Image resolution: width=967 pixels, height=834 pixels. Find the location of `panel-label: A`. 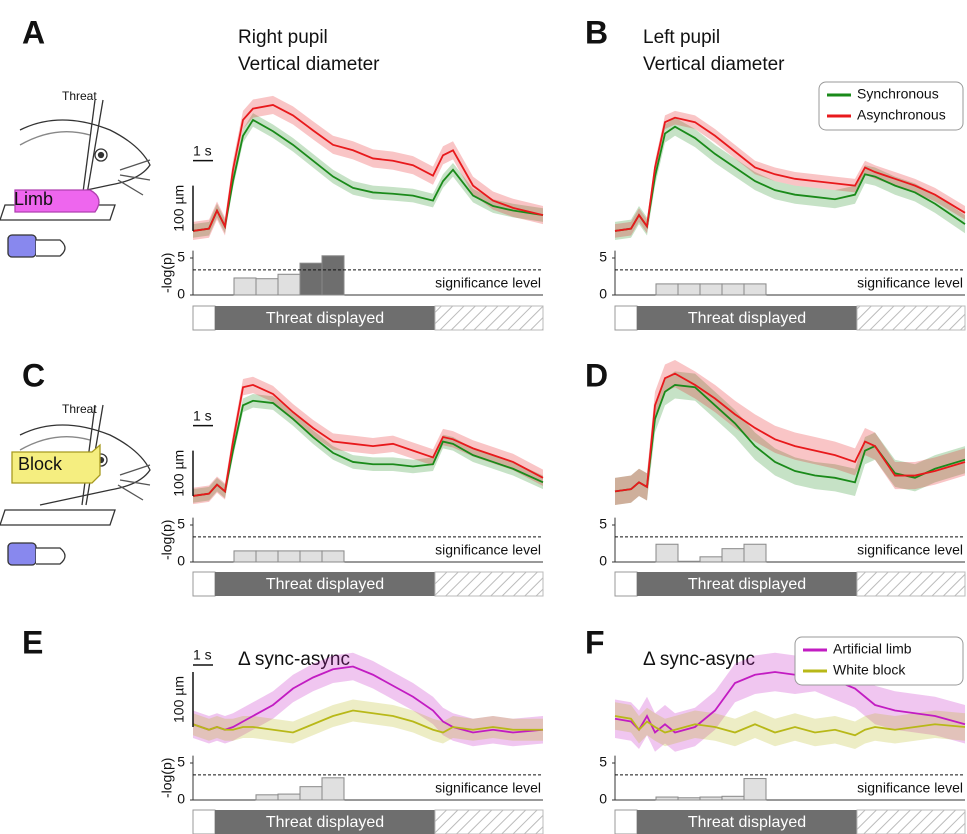

panel-label: A is located at coordinates (33, 32).